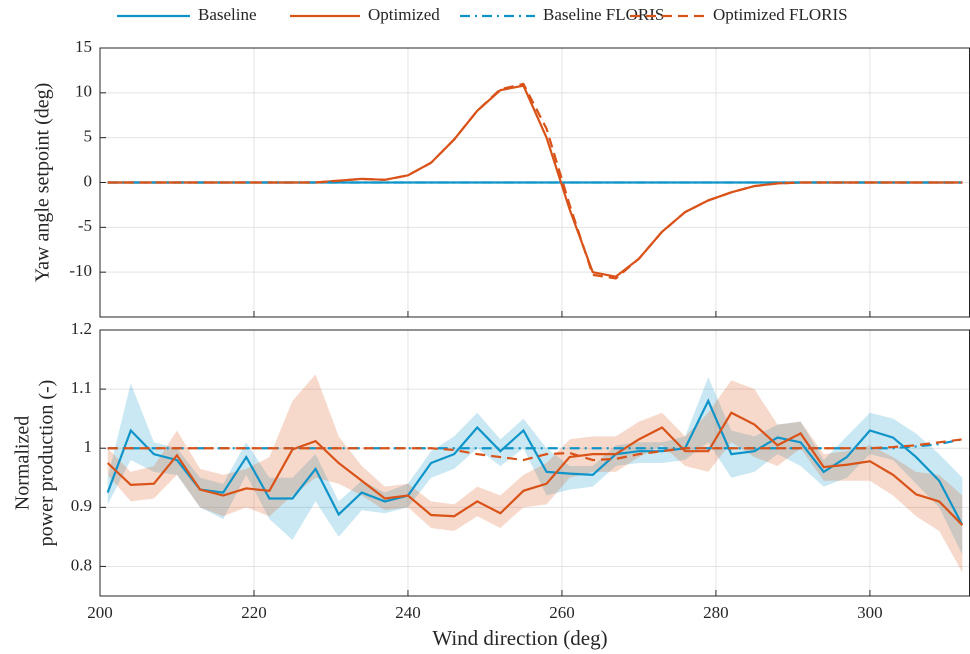  I want to click on x-tick-label: 260, so click(562, 612).